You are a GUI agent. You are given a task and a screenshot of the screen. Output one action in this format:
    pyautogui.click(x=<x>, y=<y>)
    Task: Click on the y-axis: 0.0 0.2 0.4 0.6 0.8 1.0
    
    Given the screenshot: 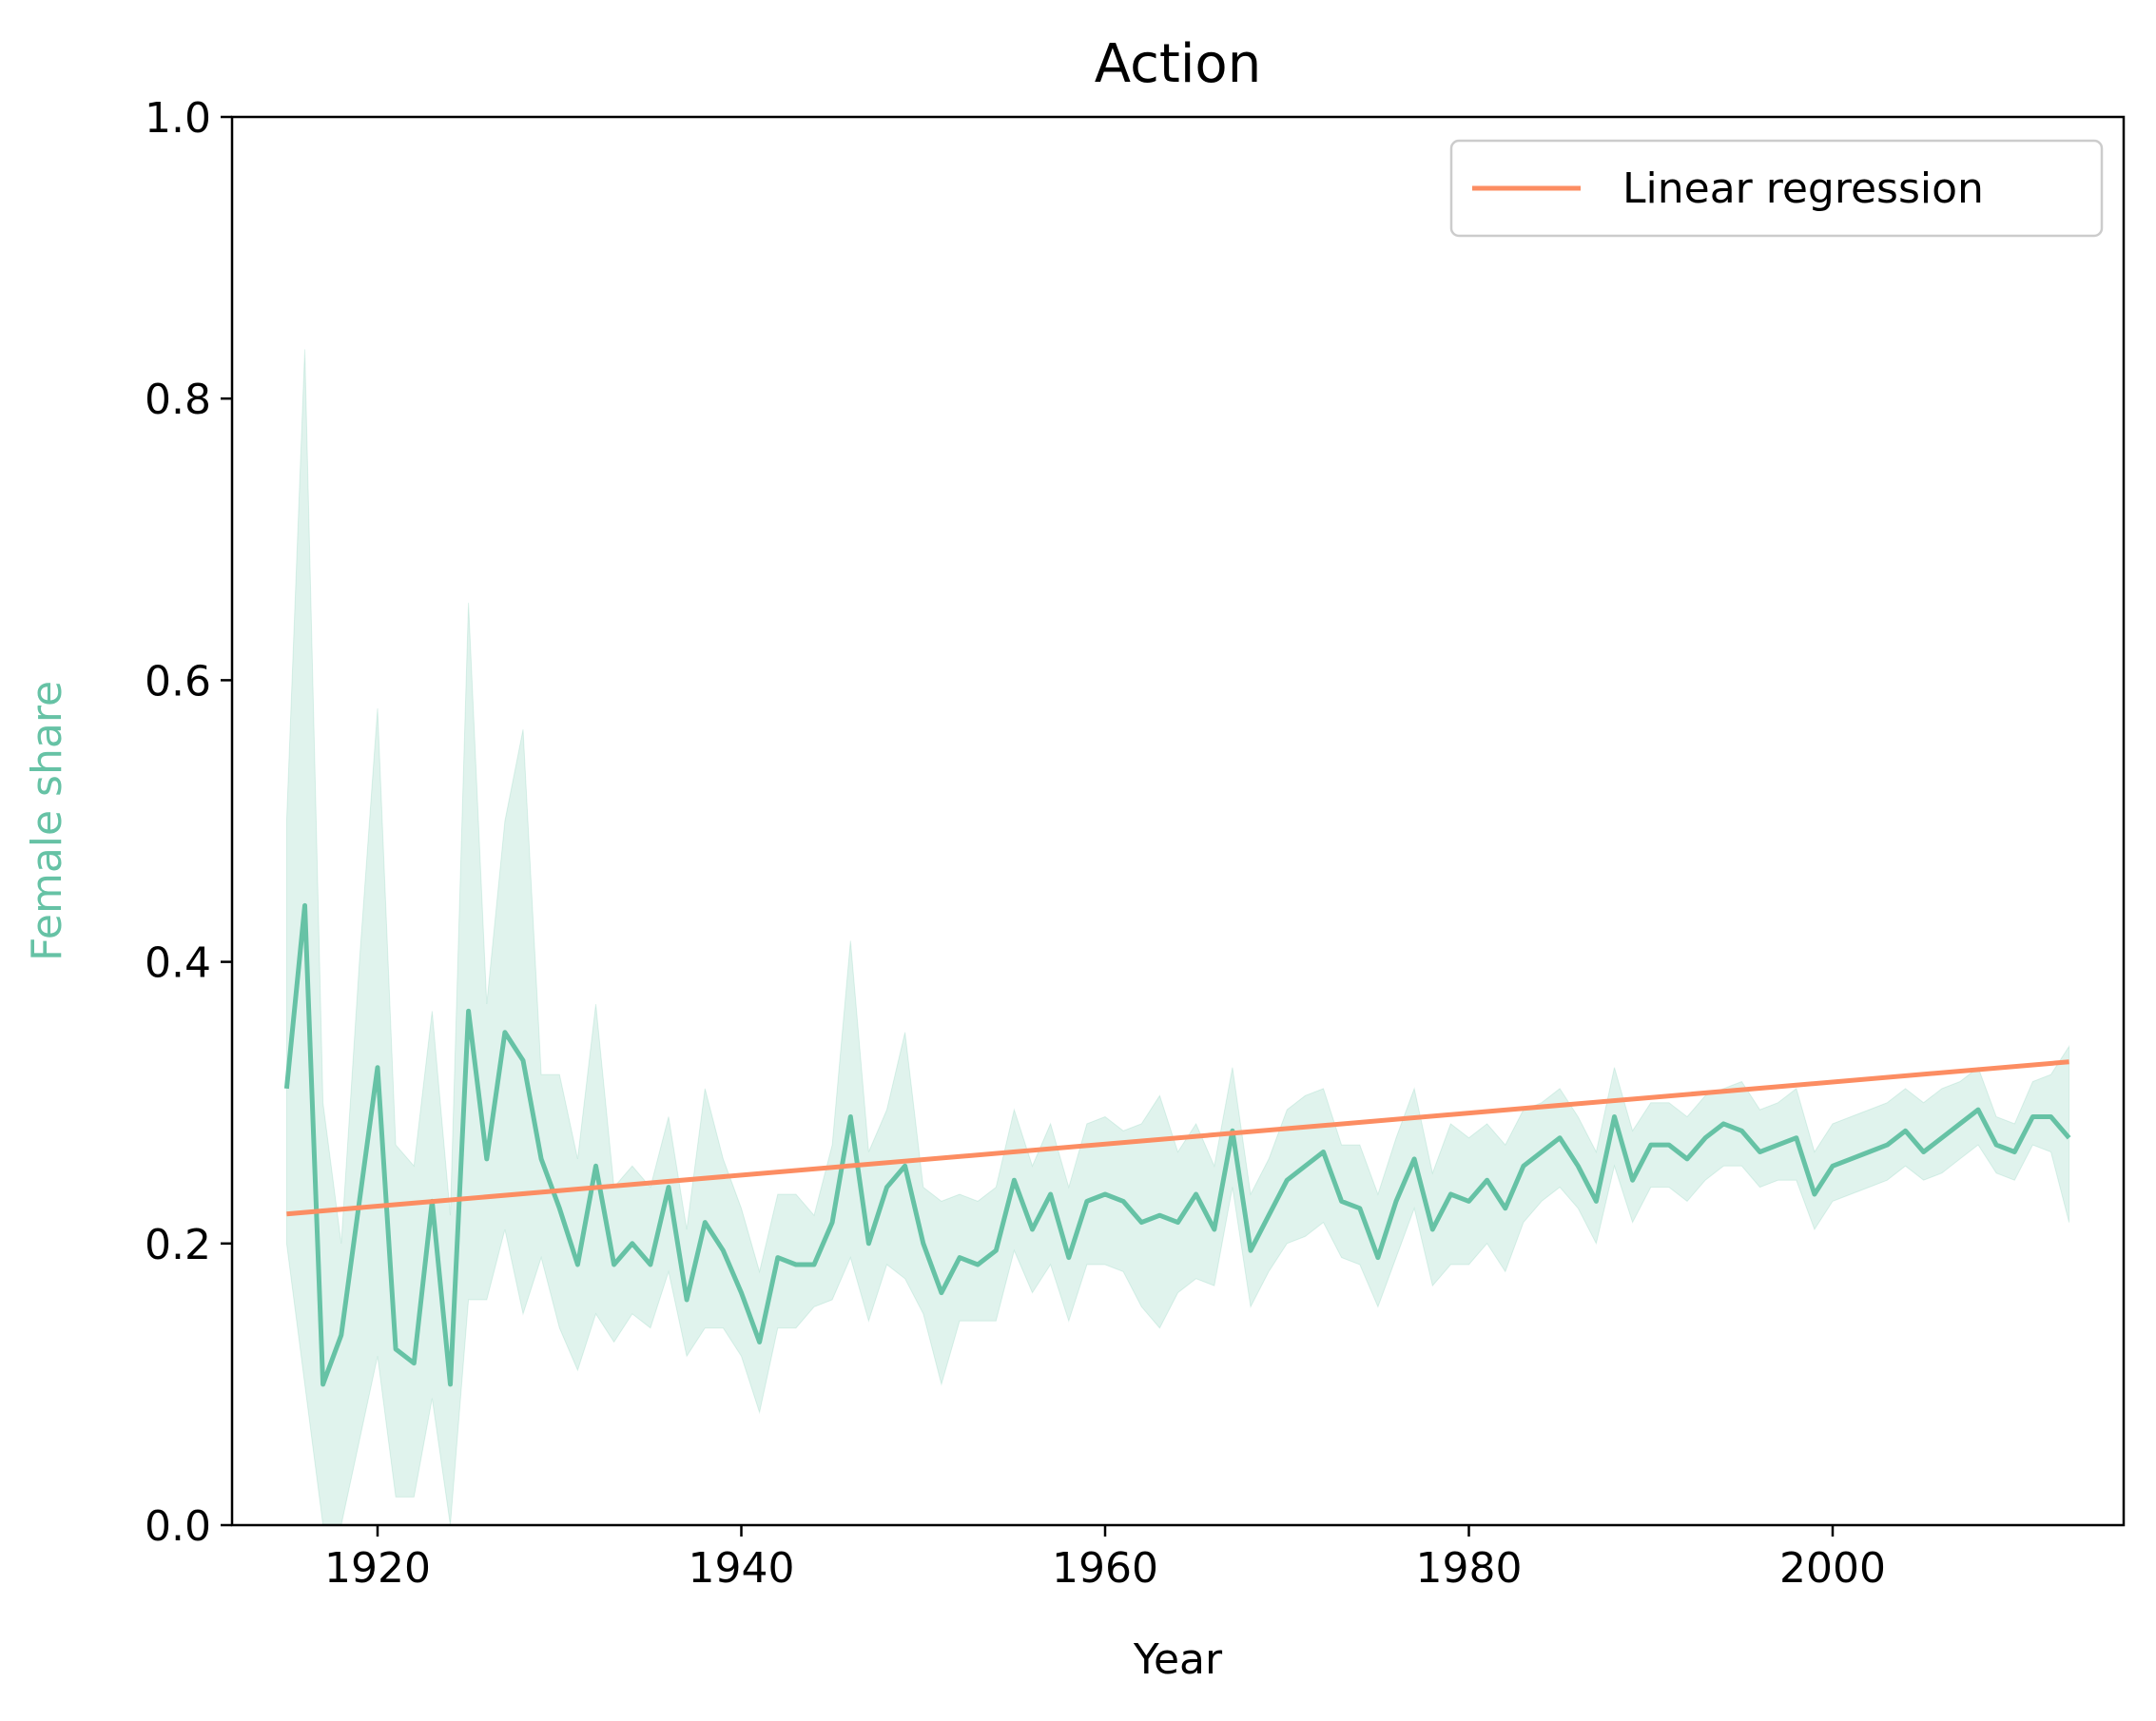 What is the action you would take?
    pyautogui.click(x=188, y=822)
    